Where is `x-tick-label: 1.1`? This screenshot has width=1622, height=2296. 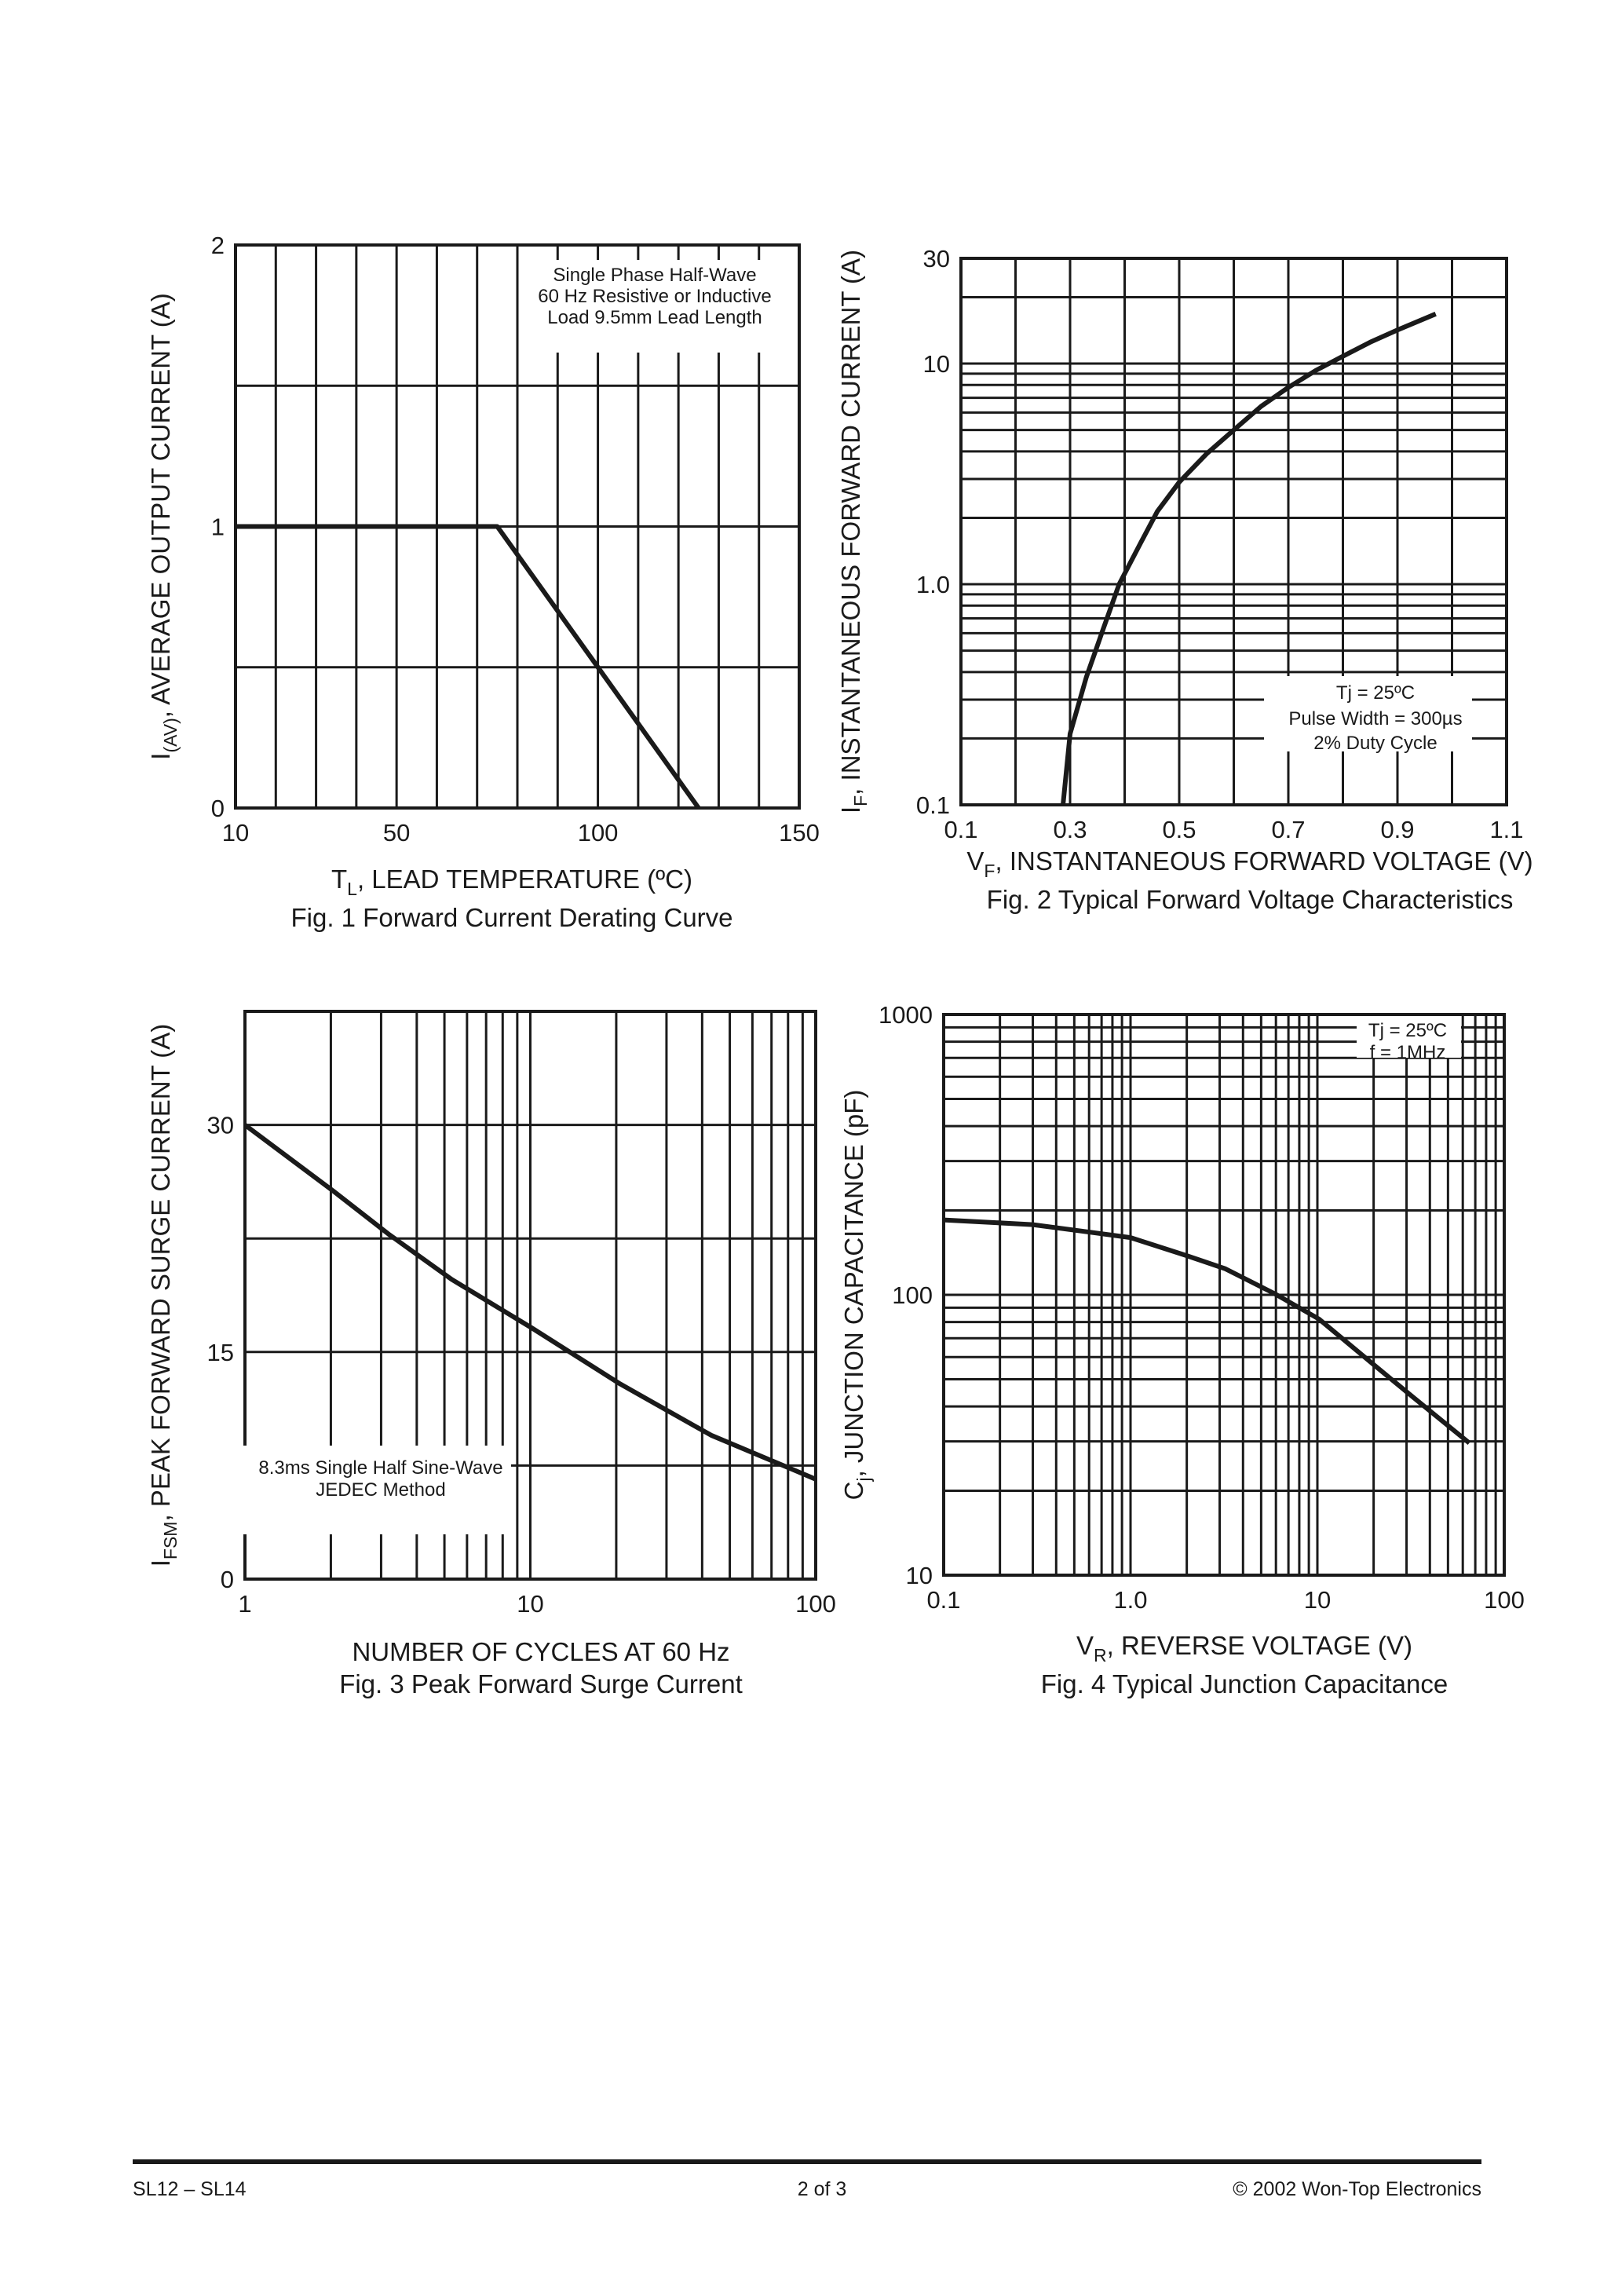
x-tick-label: 1.1 is located at coordinates (1506, 830).